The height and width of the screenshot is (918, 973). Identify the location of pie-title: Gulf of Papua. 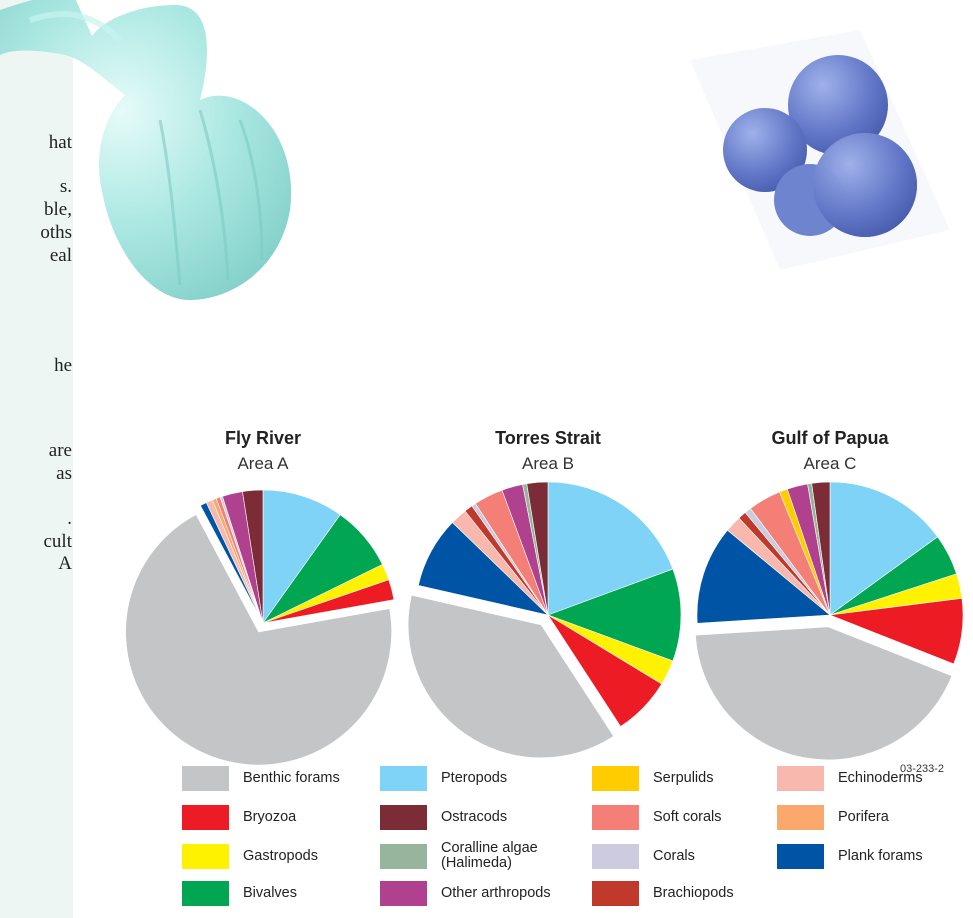
(831, 438).